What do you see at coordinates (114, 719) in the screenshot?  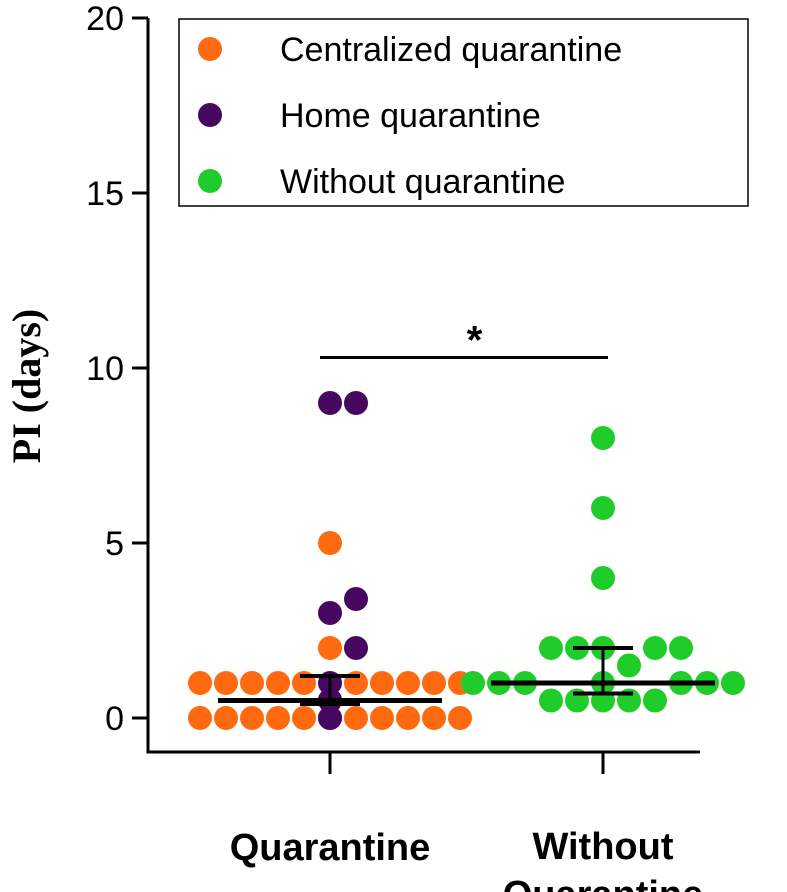 I see `y-tick-label: 0` at bounding box center [114, 719].